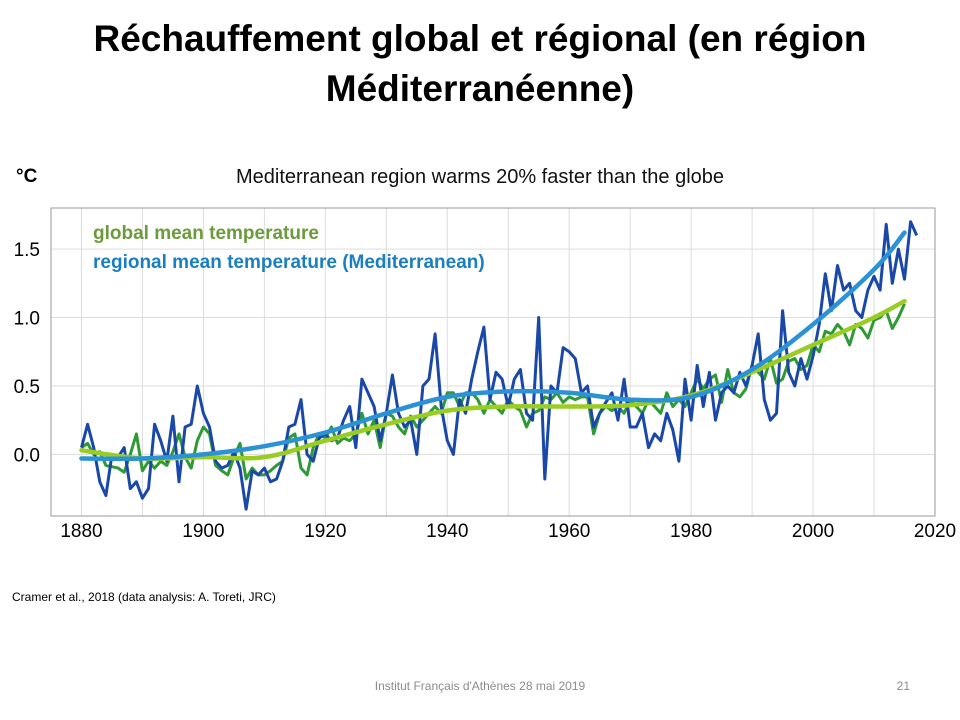 This screenshot has width=960, height=720. Describe the element at coordinates (206, 233) in the screenshot. I see `legend-label-global: global mean temperature` at that location.